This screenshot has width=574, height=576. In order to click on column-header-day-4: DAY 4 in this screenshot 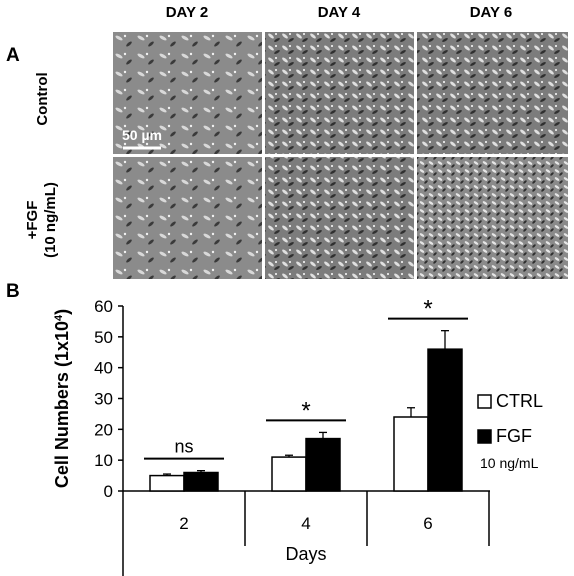, I will do `click(339, 12)`.